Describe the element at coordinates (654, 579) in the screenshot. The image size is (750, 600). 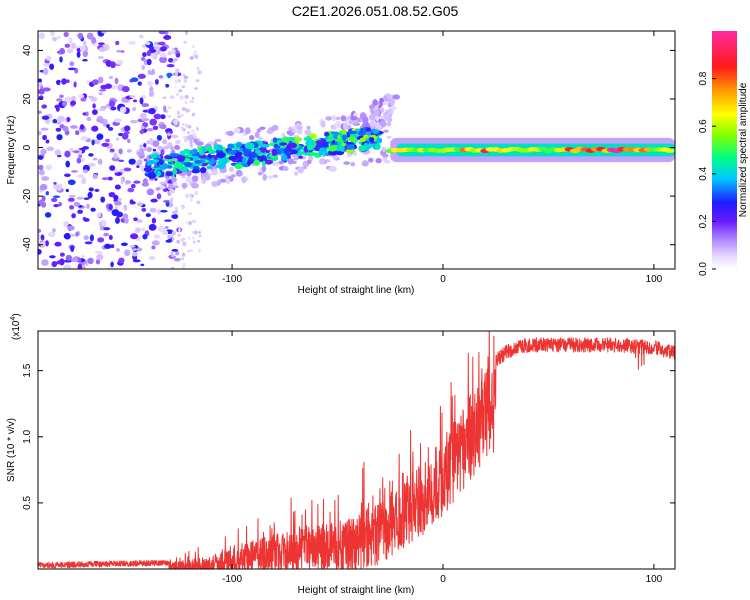
I see `x-tick-label: 100` at that location.